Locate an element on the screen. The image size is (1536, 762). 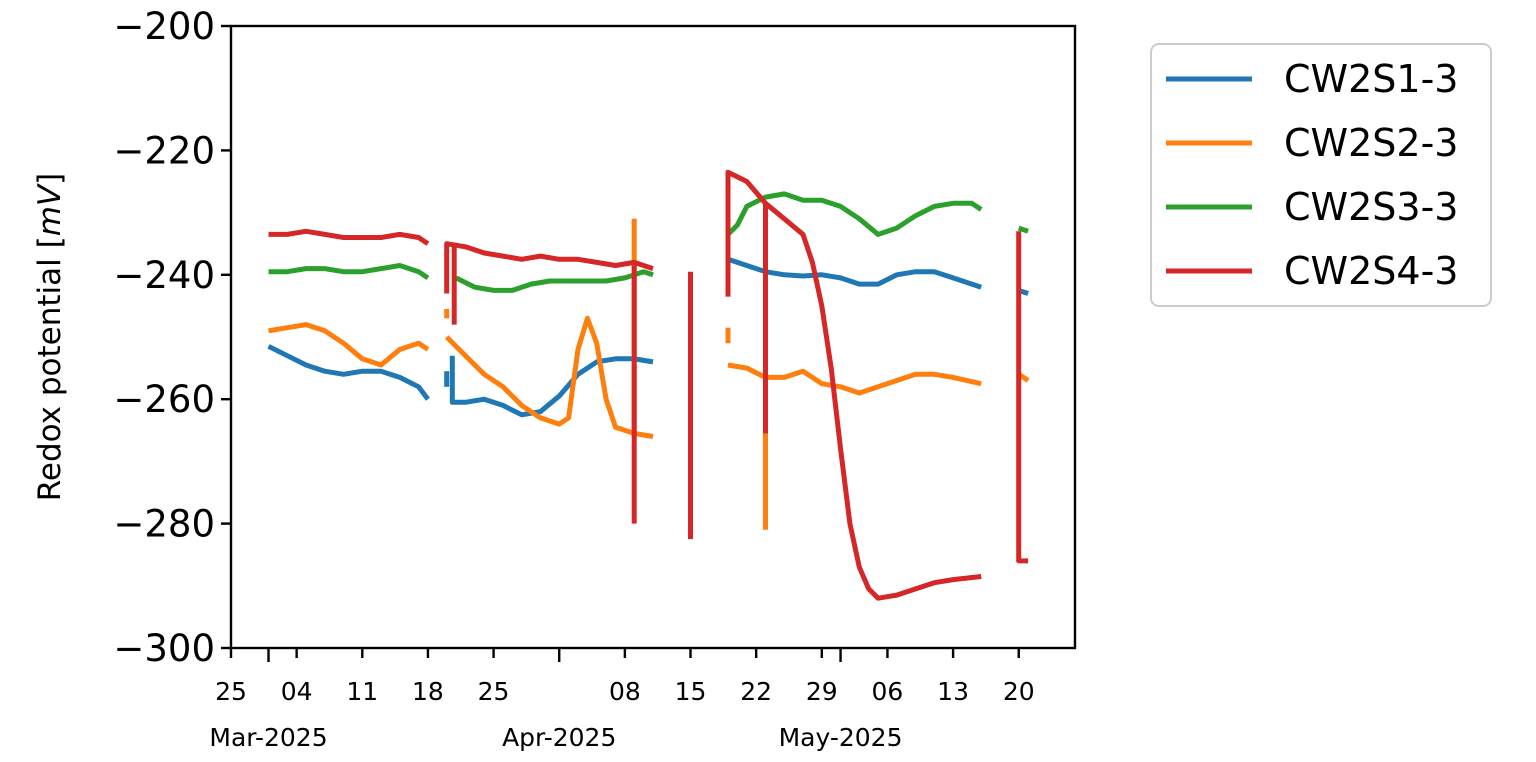
y-tick-label: −300 is located at coordinates (164, 648).